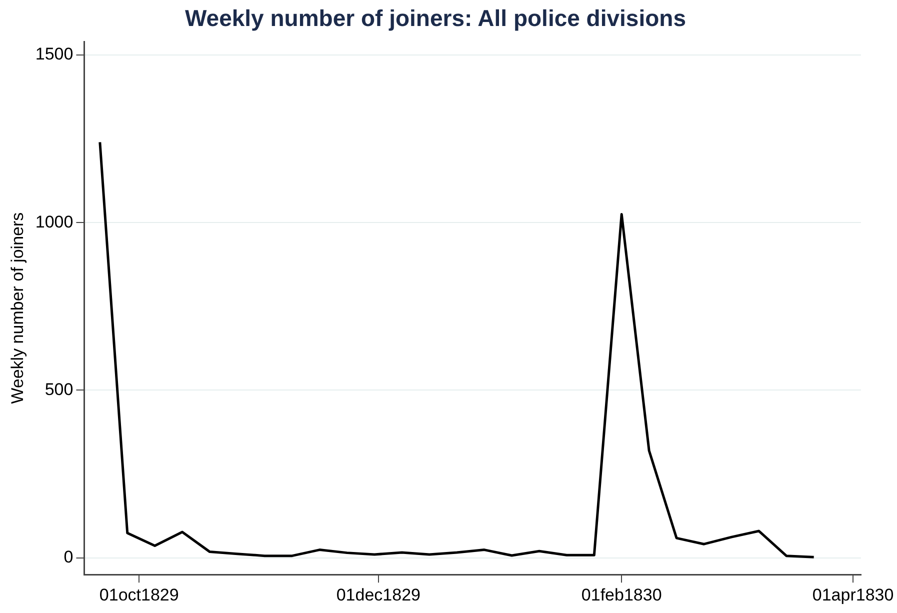 The width and height of the screenshot is (897, 613). I want to click on y-tick-label: 1000, so click(54, 222).